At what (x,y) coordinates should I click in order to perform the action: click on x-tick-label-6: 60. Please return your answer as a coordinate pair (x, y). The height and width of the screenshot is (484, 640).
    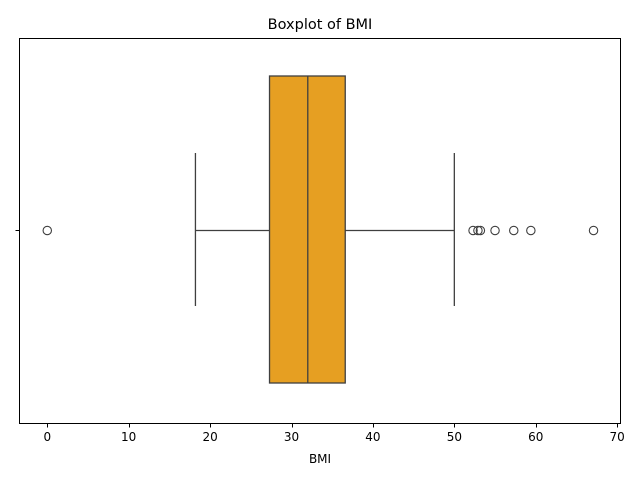
    Looking at the image, I should click on (535, 437).